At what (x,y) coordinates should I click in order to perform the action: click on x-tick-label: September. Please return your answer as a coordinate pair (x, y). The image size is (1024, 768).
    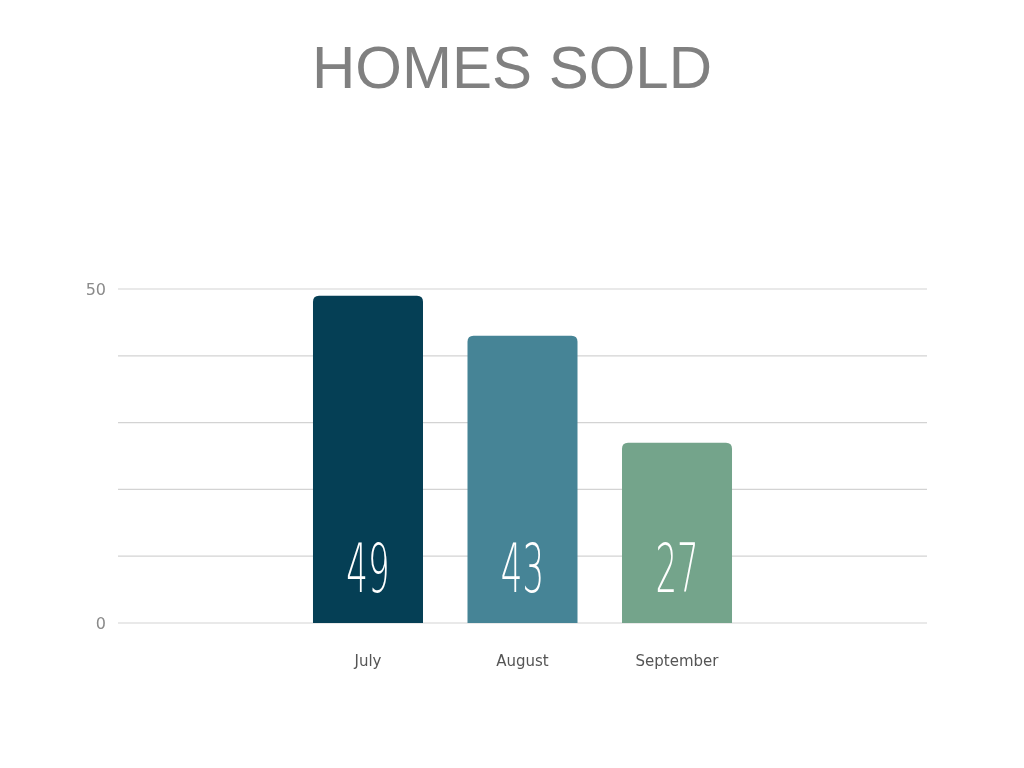
    Looking at the image, I should click on (677, 661).